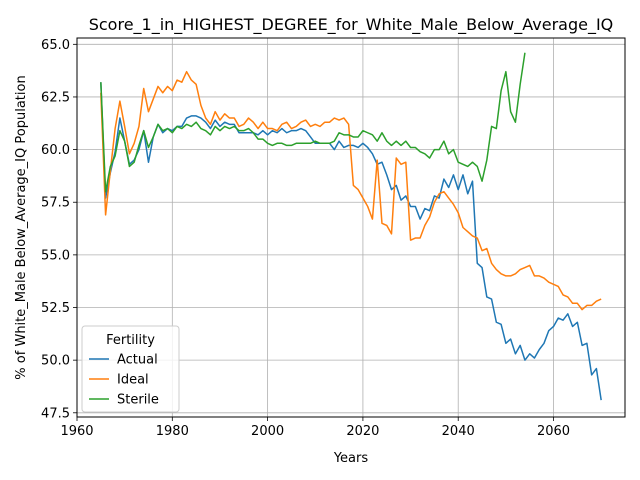 This screenshot has width=640, height=480. I want to click on legend-label-ideal: Ideal, so click(133, 380).